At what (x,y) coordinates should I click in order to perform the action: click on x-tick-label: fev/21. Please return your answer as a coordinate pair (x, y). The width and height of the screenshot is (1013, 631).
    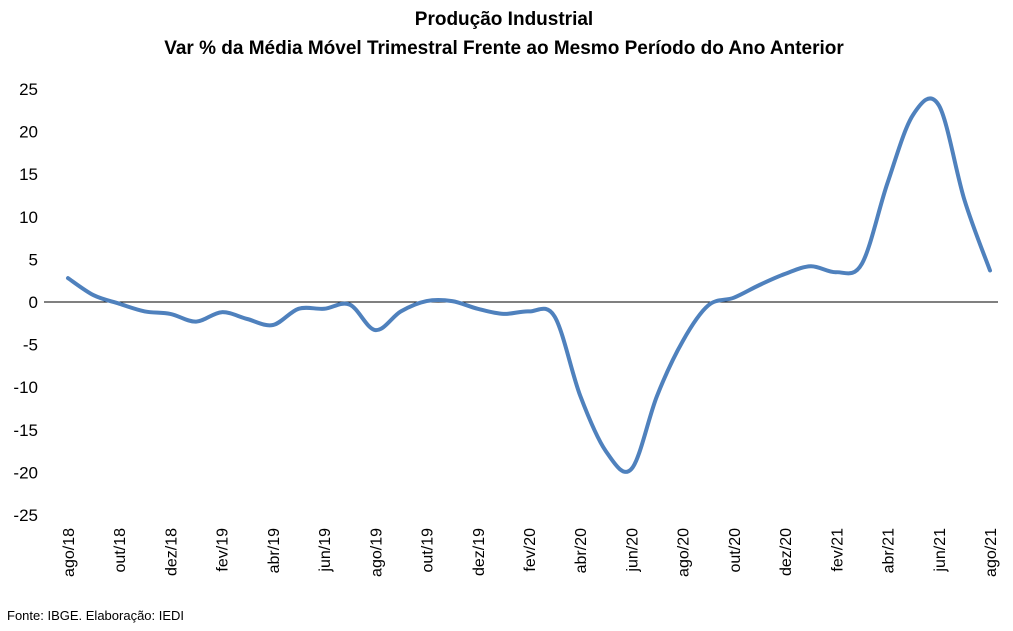
    Looking at the image, I should click on (837, 550).